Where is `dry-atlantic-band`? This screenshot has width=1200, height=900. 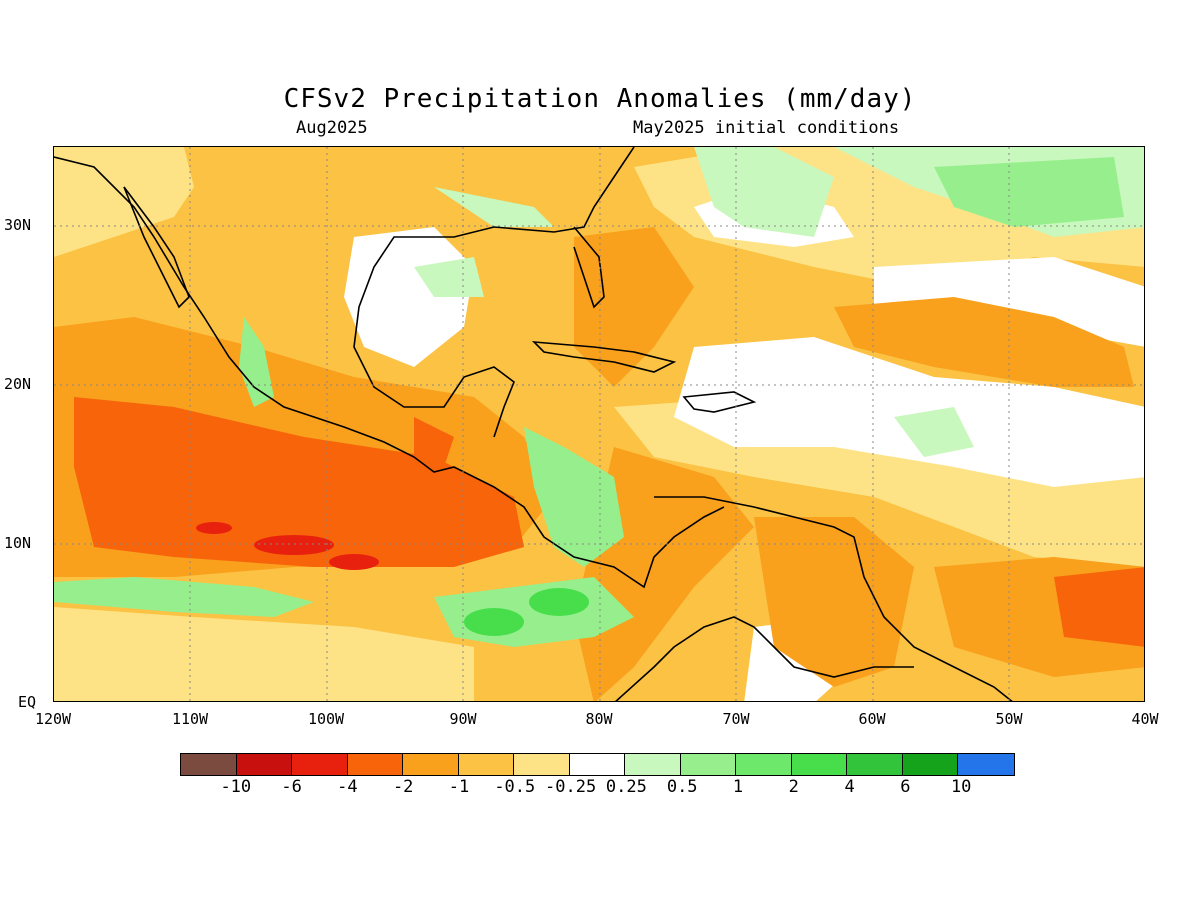 dry-atlantic-band is located at coordinates (984, 342).